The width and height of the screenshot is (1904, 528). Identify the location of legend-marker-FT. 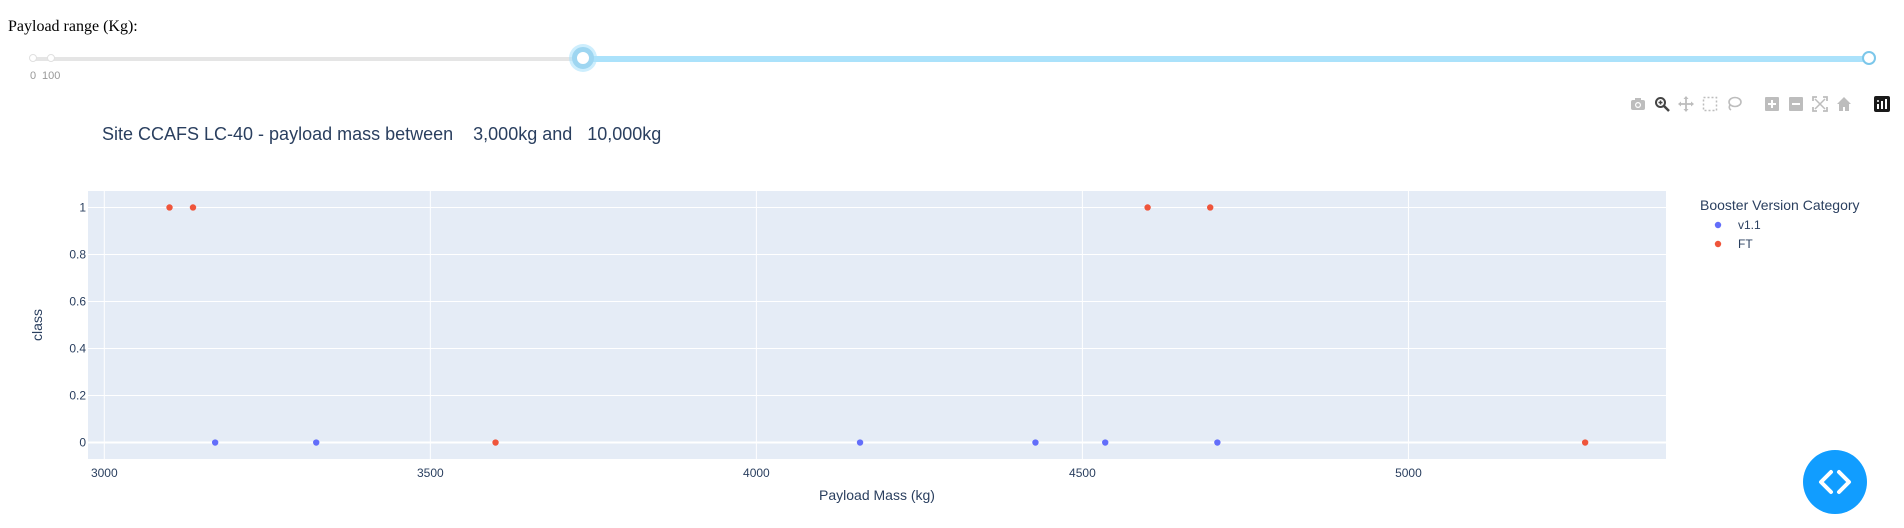
(1718, 244).